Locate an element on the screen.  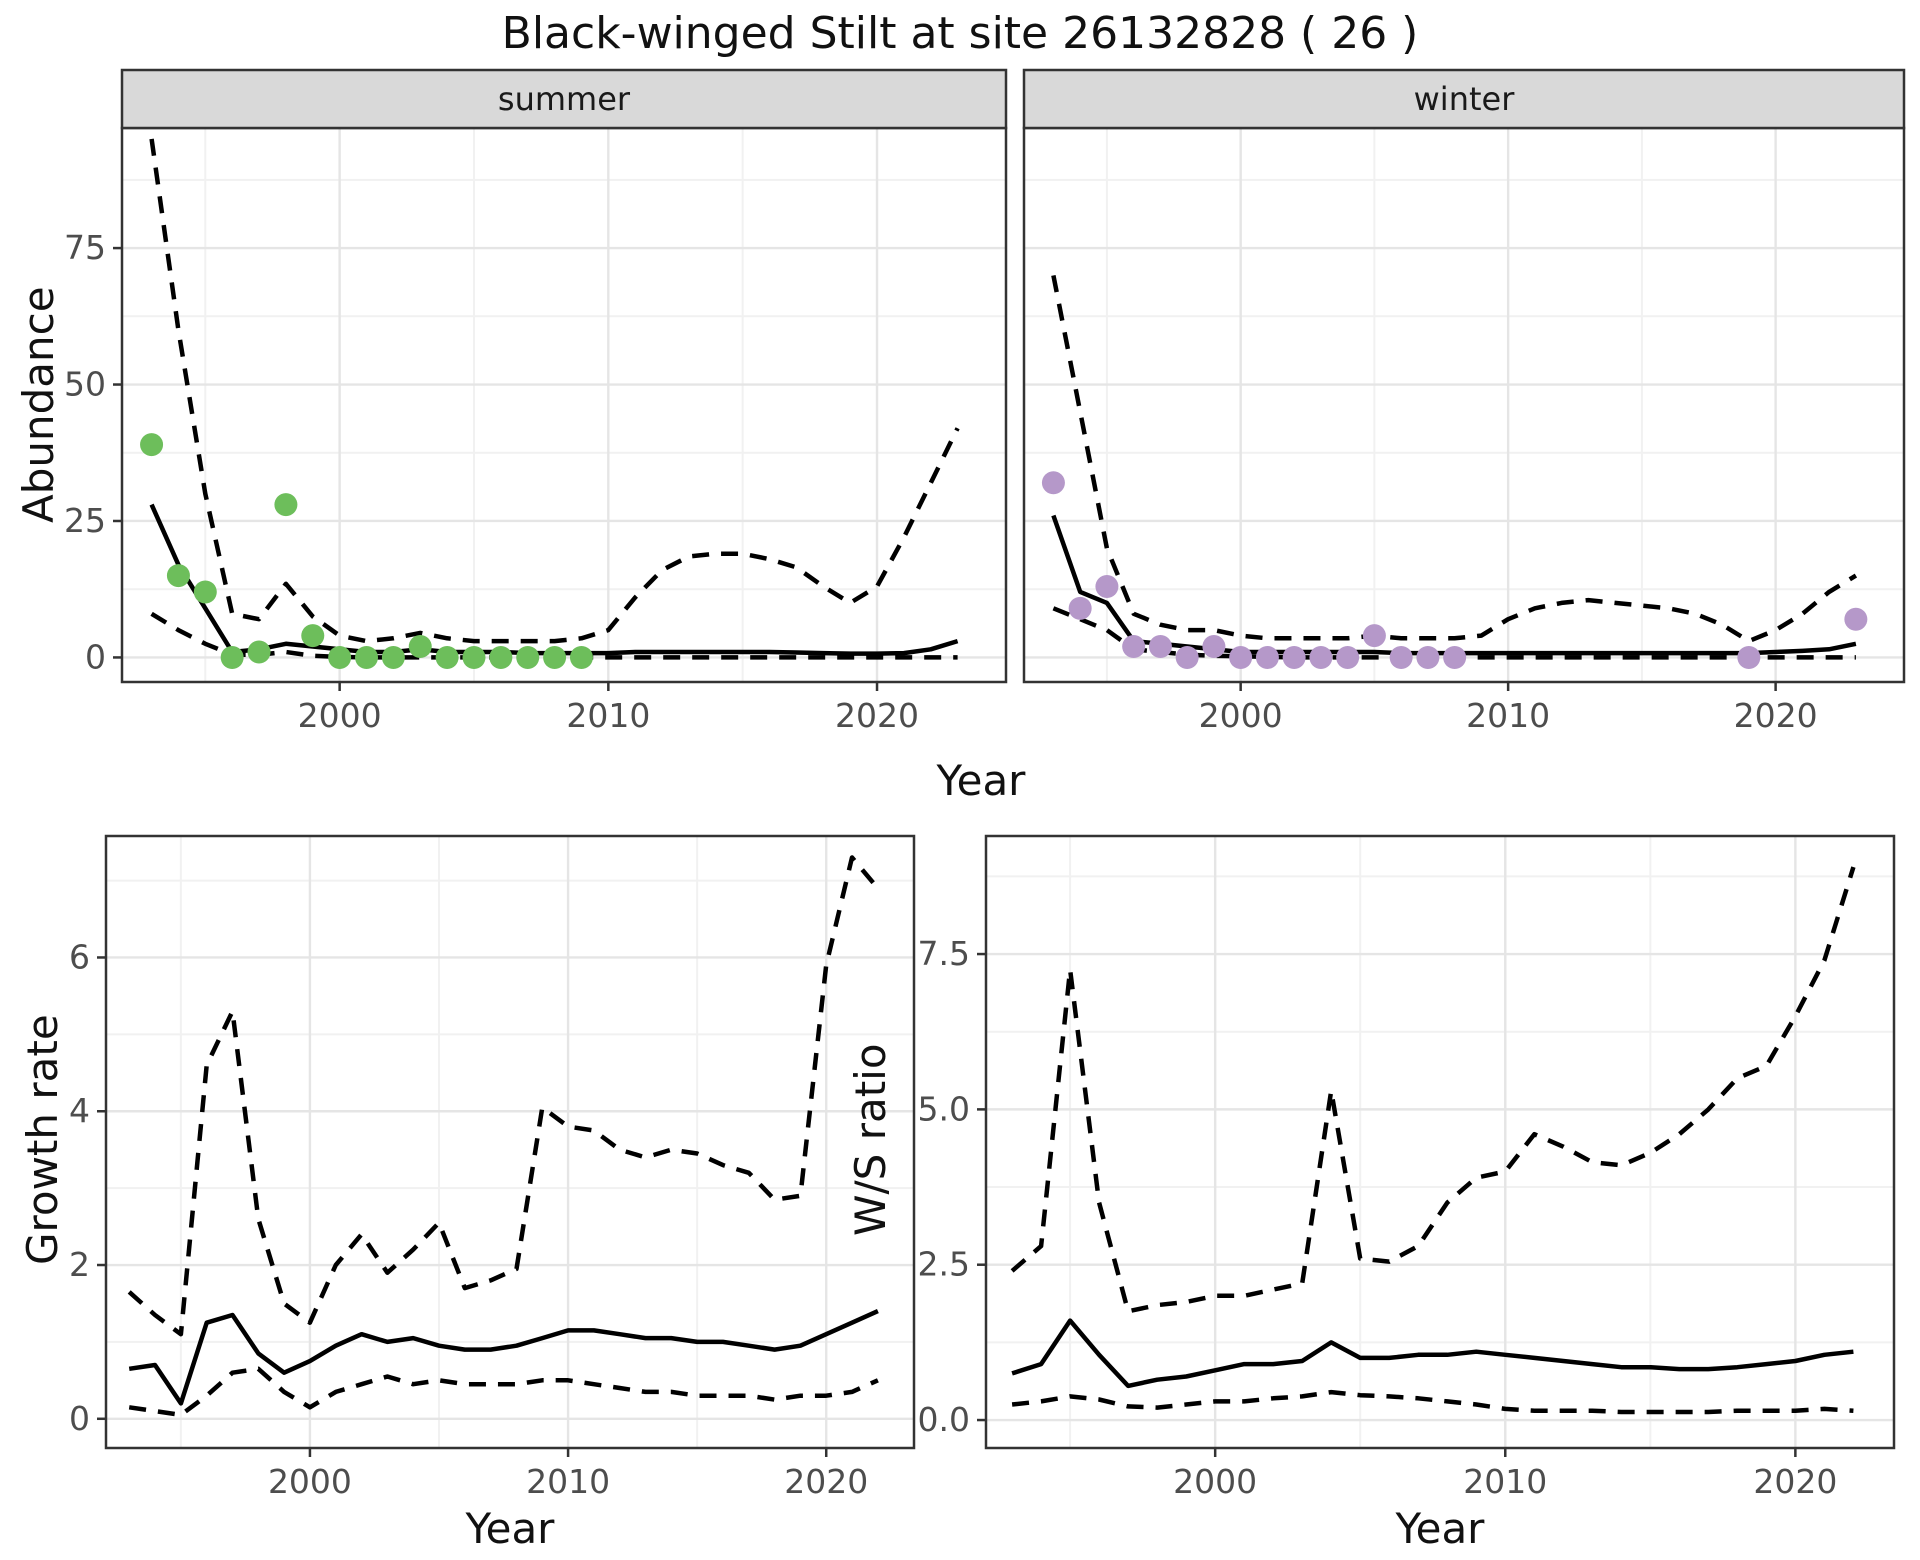
ws-x-axis-title: Year is located at coordinates (1440, 1528).